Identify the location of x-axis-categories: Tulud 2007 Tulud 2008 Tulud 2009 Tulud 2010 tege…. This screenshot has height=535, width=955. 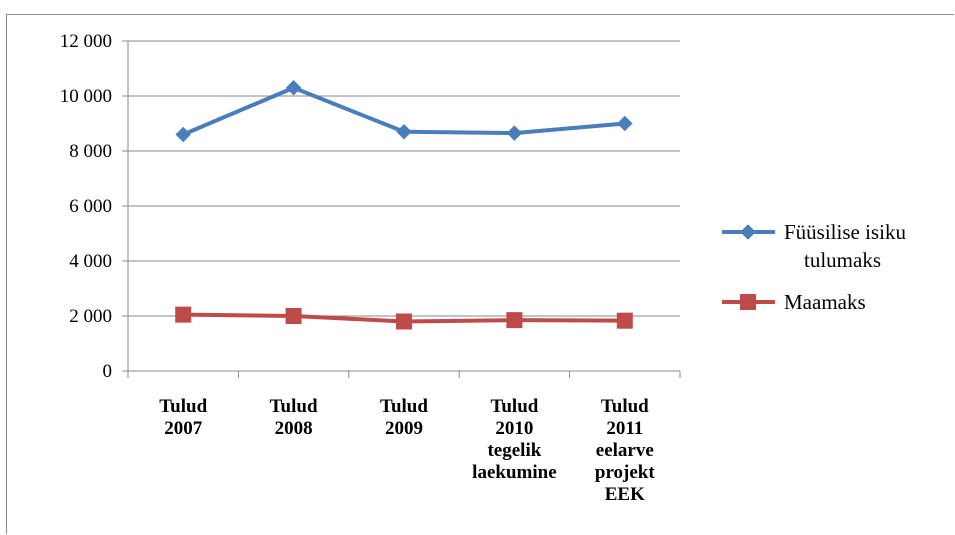
(407, 450).